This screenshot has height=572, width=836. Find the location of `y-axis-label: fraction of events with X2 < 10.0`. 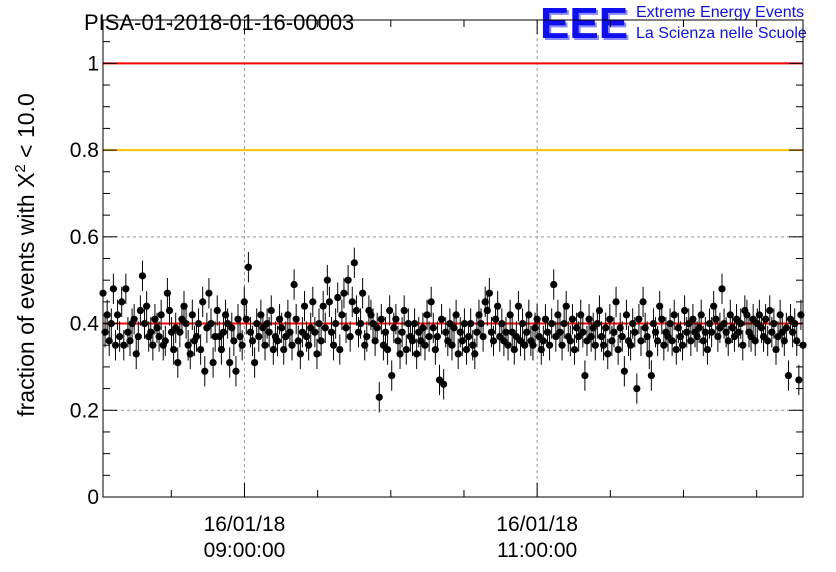

y-axis-label: fraction of events with X2 < 10.0 is located at coordinates (25, 255).